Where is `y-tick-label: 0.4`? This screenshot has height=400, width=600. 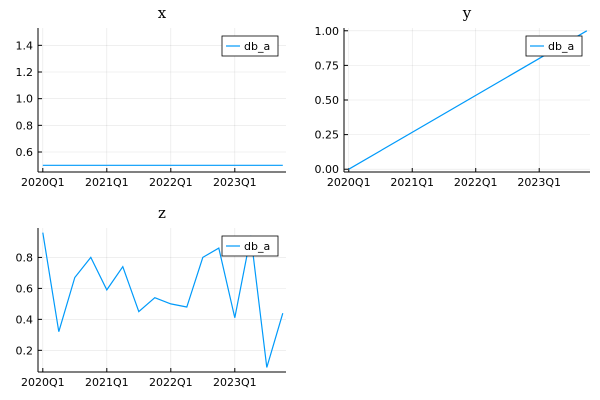
y-tick-label: 0.4 is located at coordinates (25, 319).